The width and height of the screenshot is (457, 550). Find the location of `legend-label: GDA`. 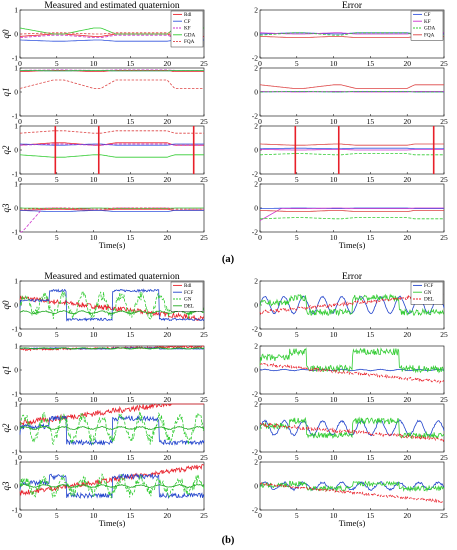

legend-label: GDA is located at coordinates (189, 35).